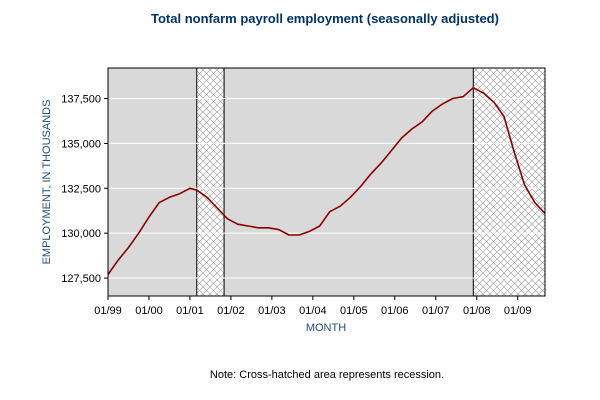 Image resolution: width=600 pixels, height=400 pixels. What do you see at coordinates (149, 311) in the screenshot?
I see `x-tick-label: 01/00` at bounding box center [149, 311].